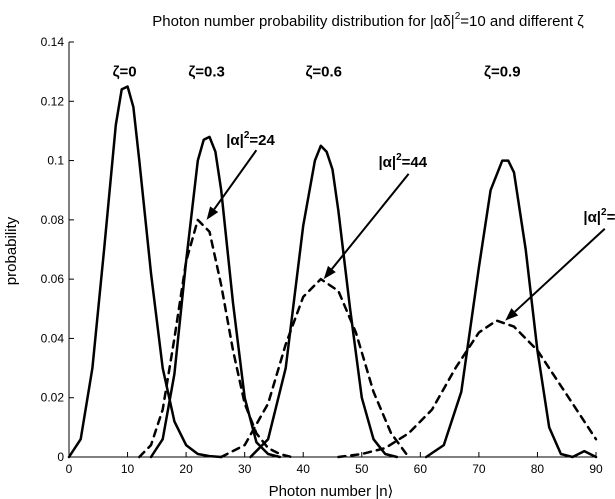  Describe the element at coordinates (304, 469) in the screenshot. I see `x-tick-label: 40` at that location.